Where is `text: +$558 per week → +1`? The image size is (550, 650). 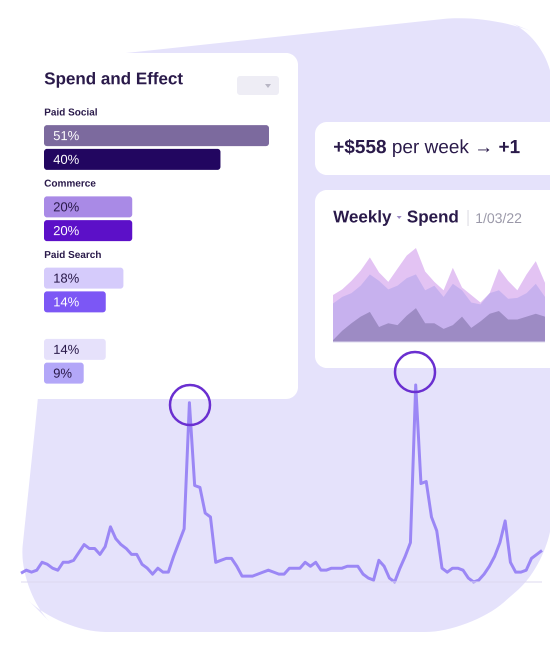 text: +$558 per week → +1 is located at coordinates (427, 148).